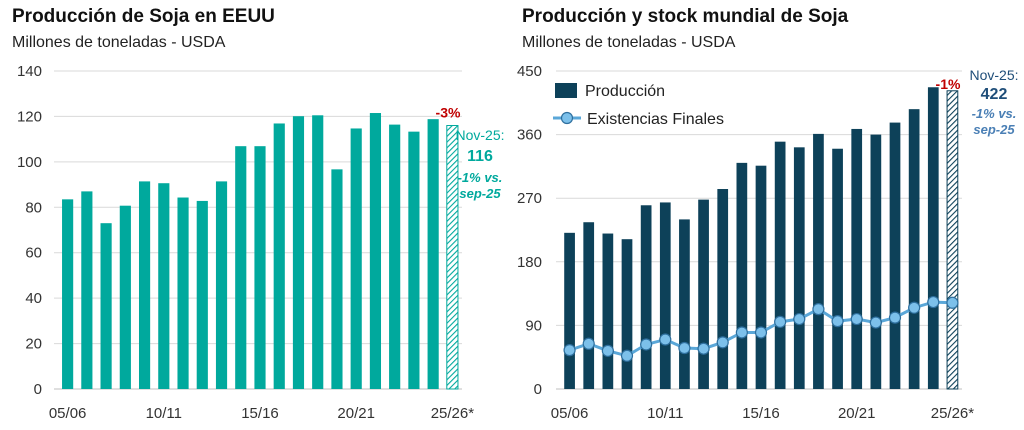 The width and height of the screenshot is (1024, 430). I want to click on y-tick-label: 100, so click(29, 162).